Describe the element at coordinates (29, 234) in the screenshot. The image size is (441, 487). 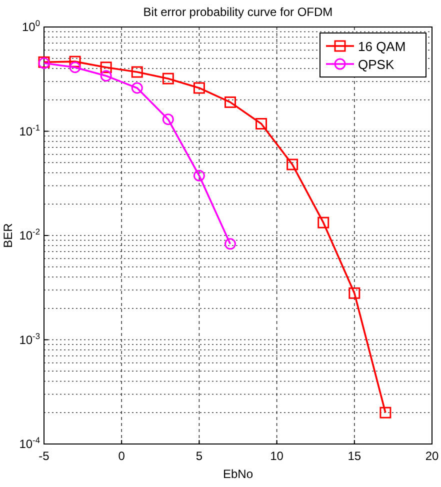
I see `y-tick-label: 10$^{-2}$` at that location.